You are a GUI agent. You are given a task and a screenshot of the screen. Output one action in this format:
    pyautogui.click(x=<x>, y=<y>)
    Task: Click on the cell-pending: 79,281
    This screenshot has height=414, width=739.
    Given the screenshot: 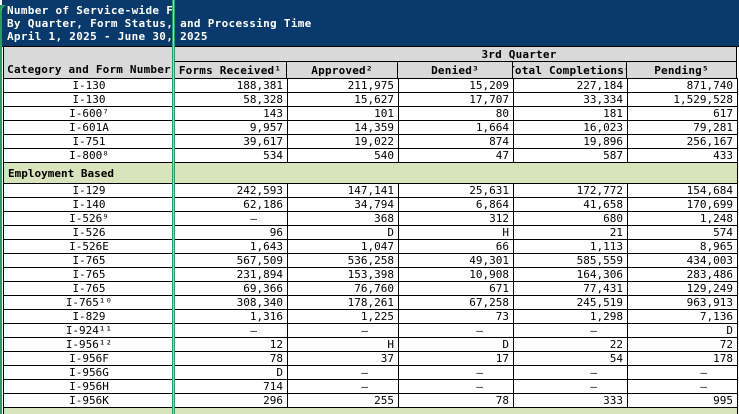 What is the action you would take?
    pyautogui.click(x=682, y=127)
    